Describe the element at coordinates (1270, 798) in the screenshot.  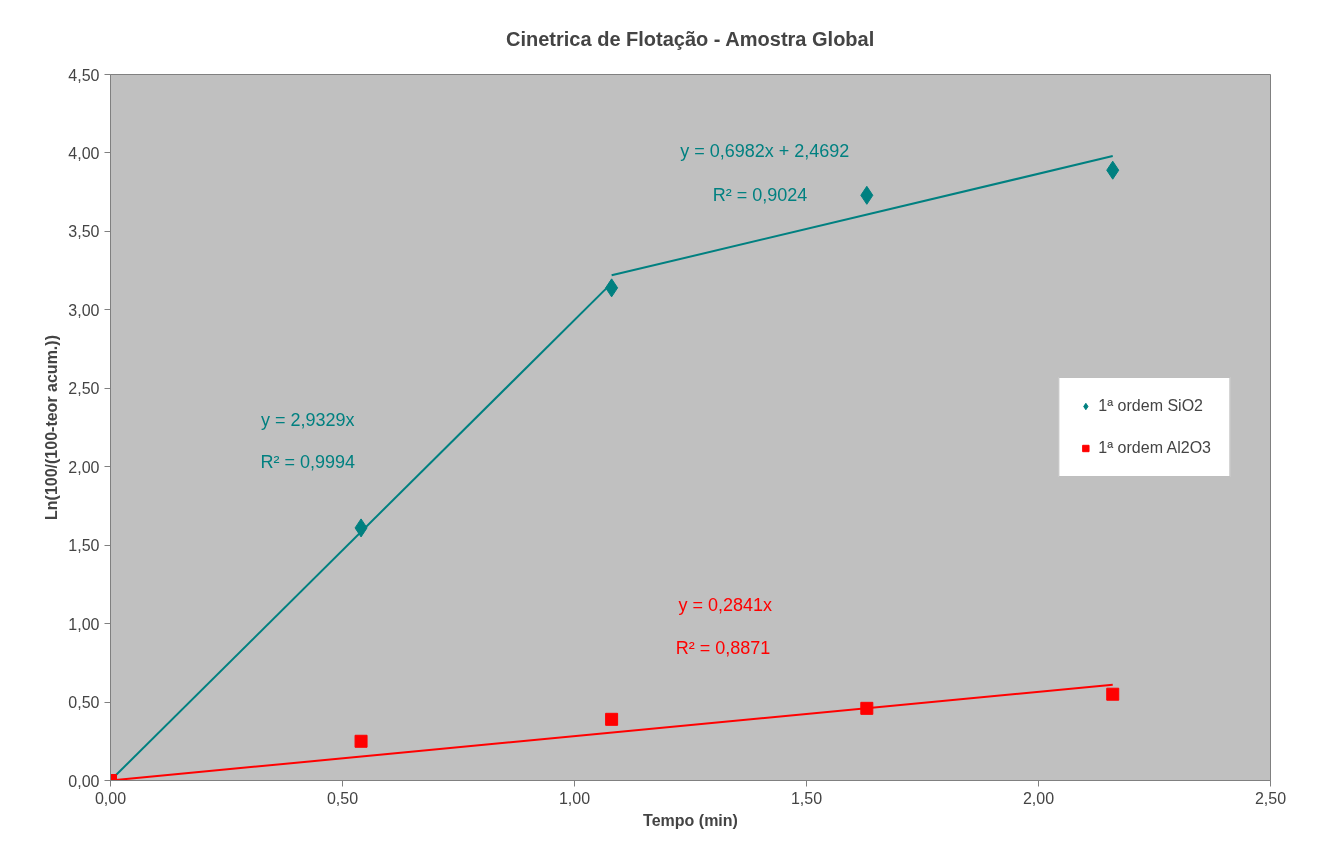
I see `x-tick-label: 2,50` at that location.